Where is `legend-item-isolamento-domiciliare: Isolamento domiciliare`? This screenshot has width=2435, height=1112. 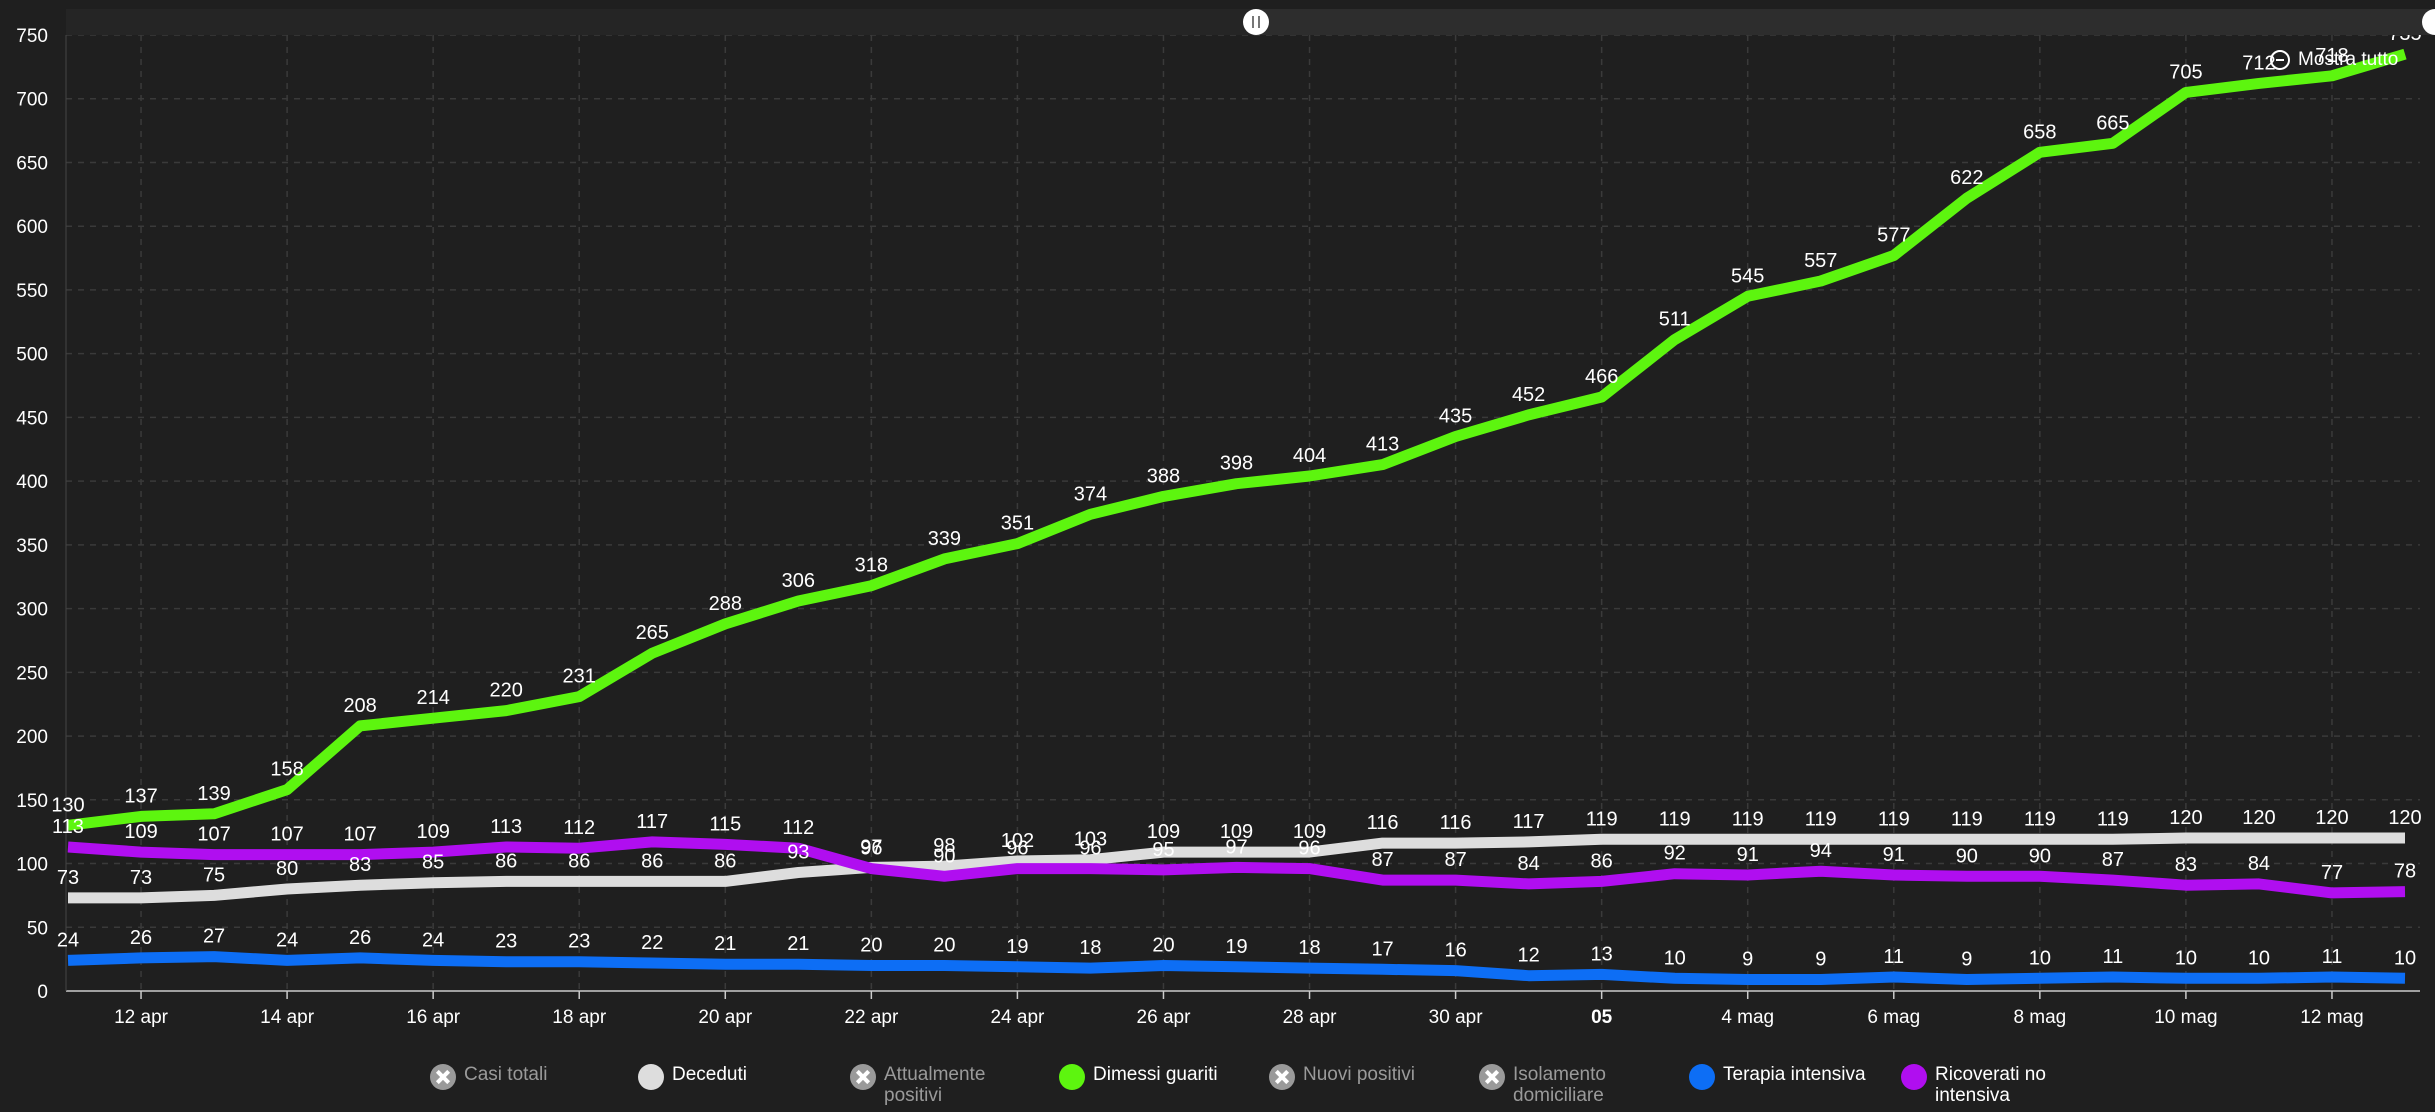
legend-item-isolamento-domiciliare: Isolamento domiciliare is located at coordinates (1564, 1085).